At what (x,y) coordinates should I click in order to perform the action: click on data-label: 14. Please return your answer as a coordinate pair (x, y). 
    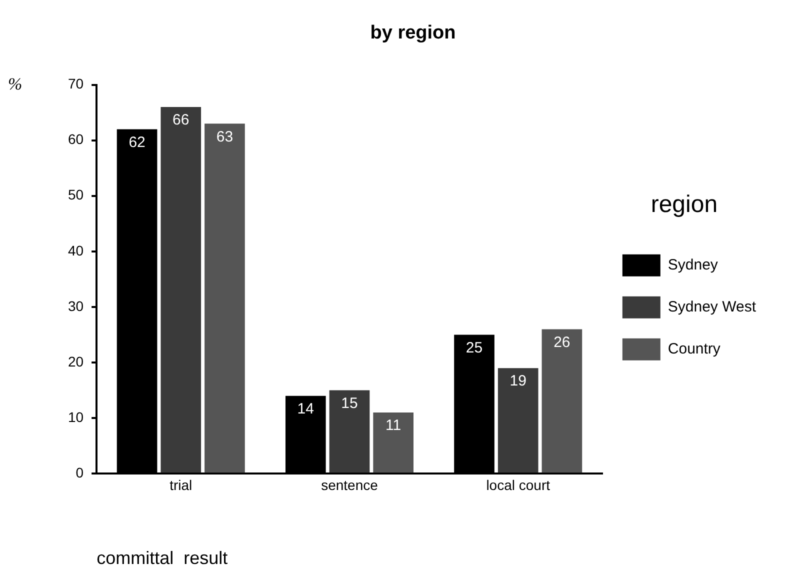
    Looking at the image, I should click on (305, 409).